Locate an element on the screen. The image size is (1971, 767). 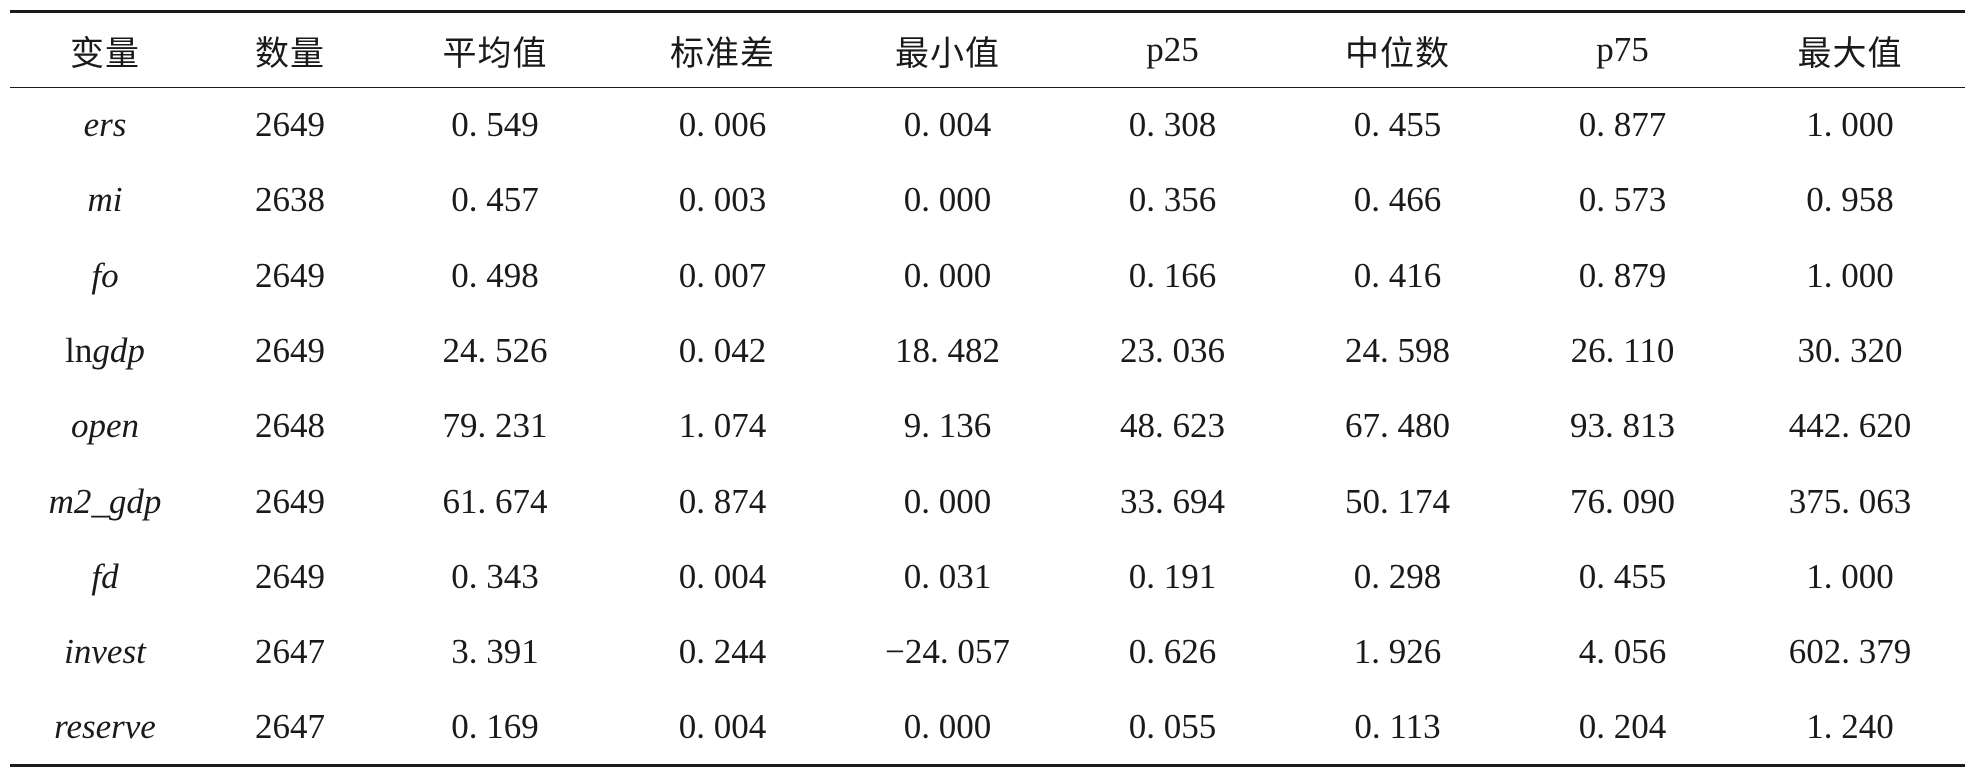
cell-p75: 0. 573 is located at coordinates (1622, 200).